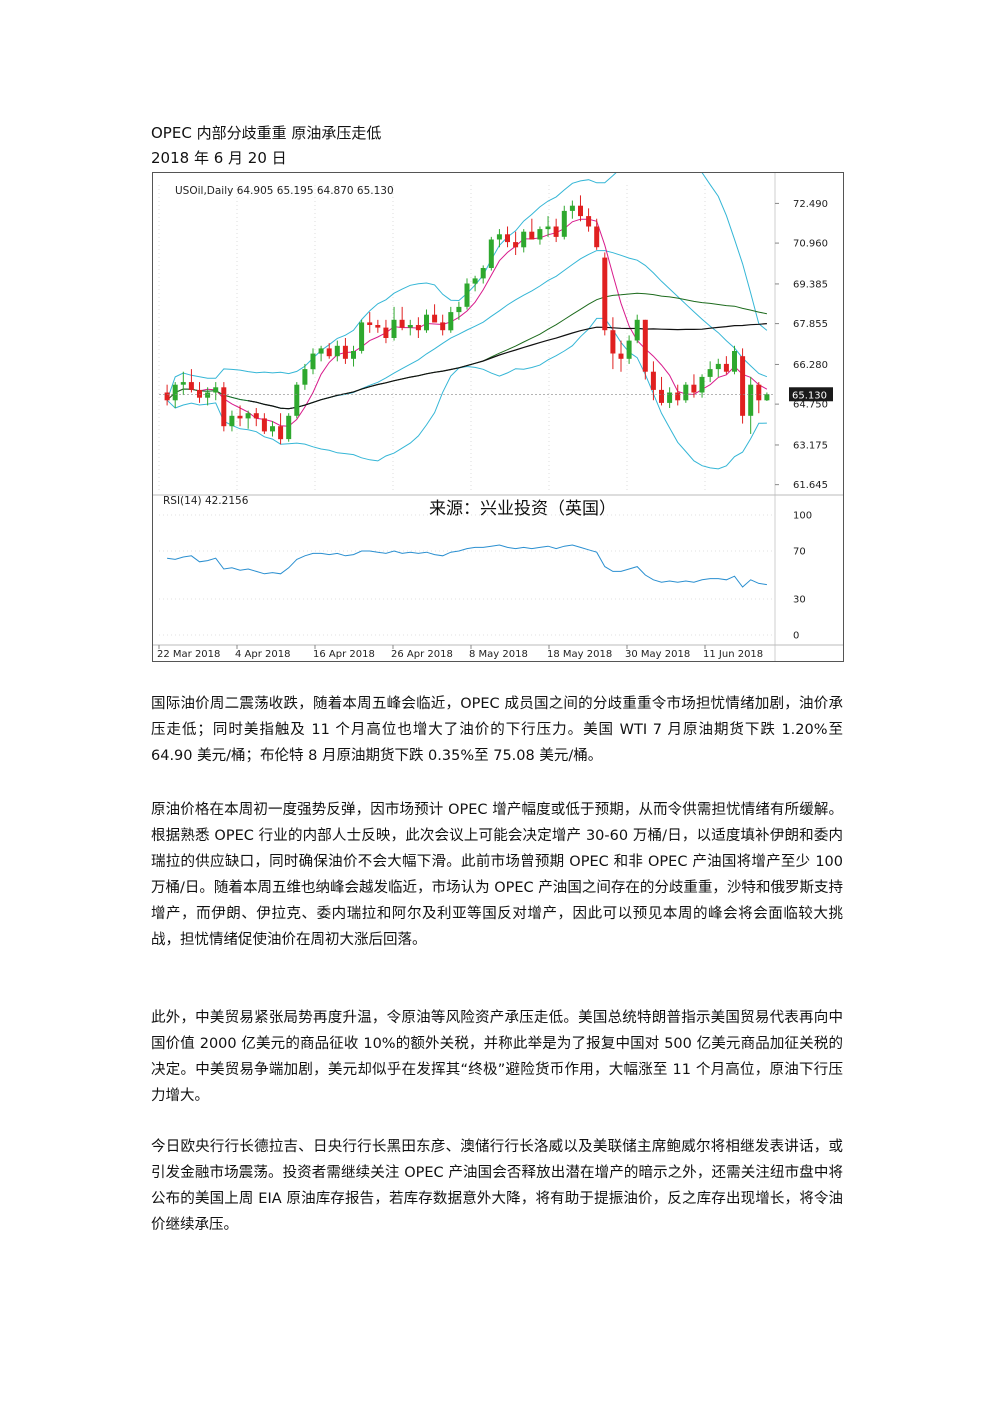 The width and height of the screenshot is (992, 1403). I want to click on date-label: 18 May 2018, so click(579, 654).